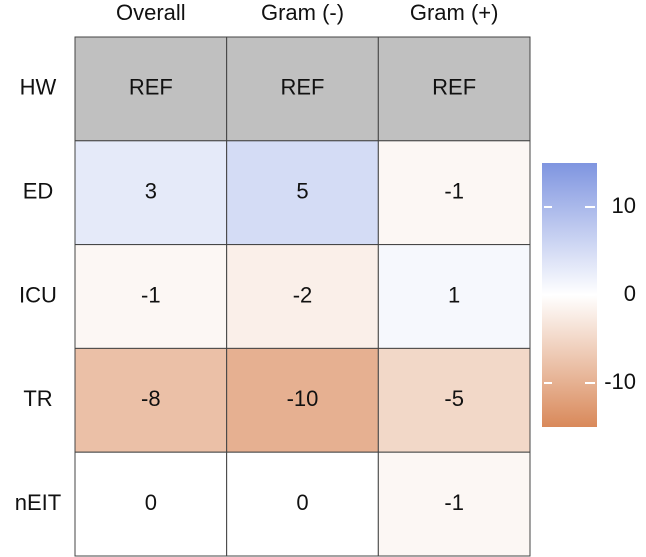  What do you see at coordinates (624, 205) in the screenshot?
I see `colorbar-tick-label: 10` at bounding box center [624, 205].